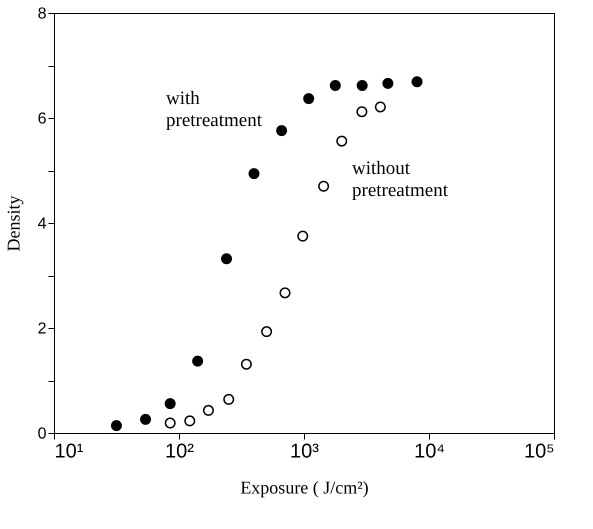 This screenshot has height=529, width=593. What do you see at coordinates (42, 119) in the screenshot?
I see `y-tick-label: 6` at bounding box center [42, 119].